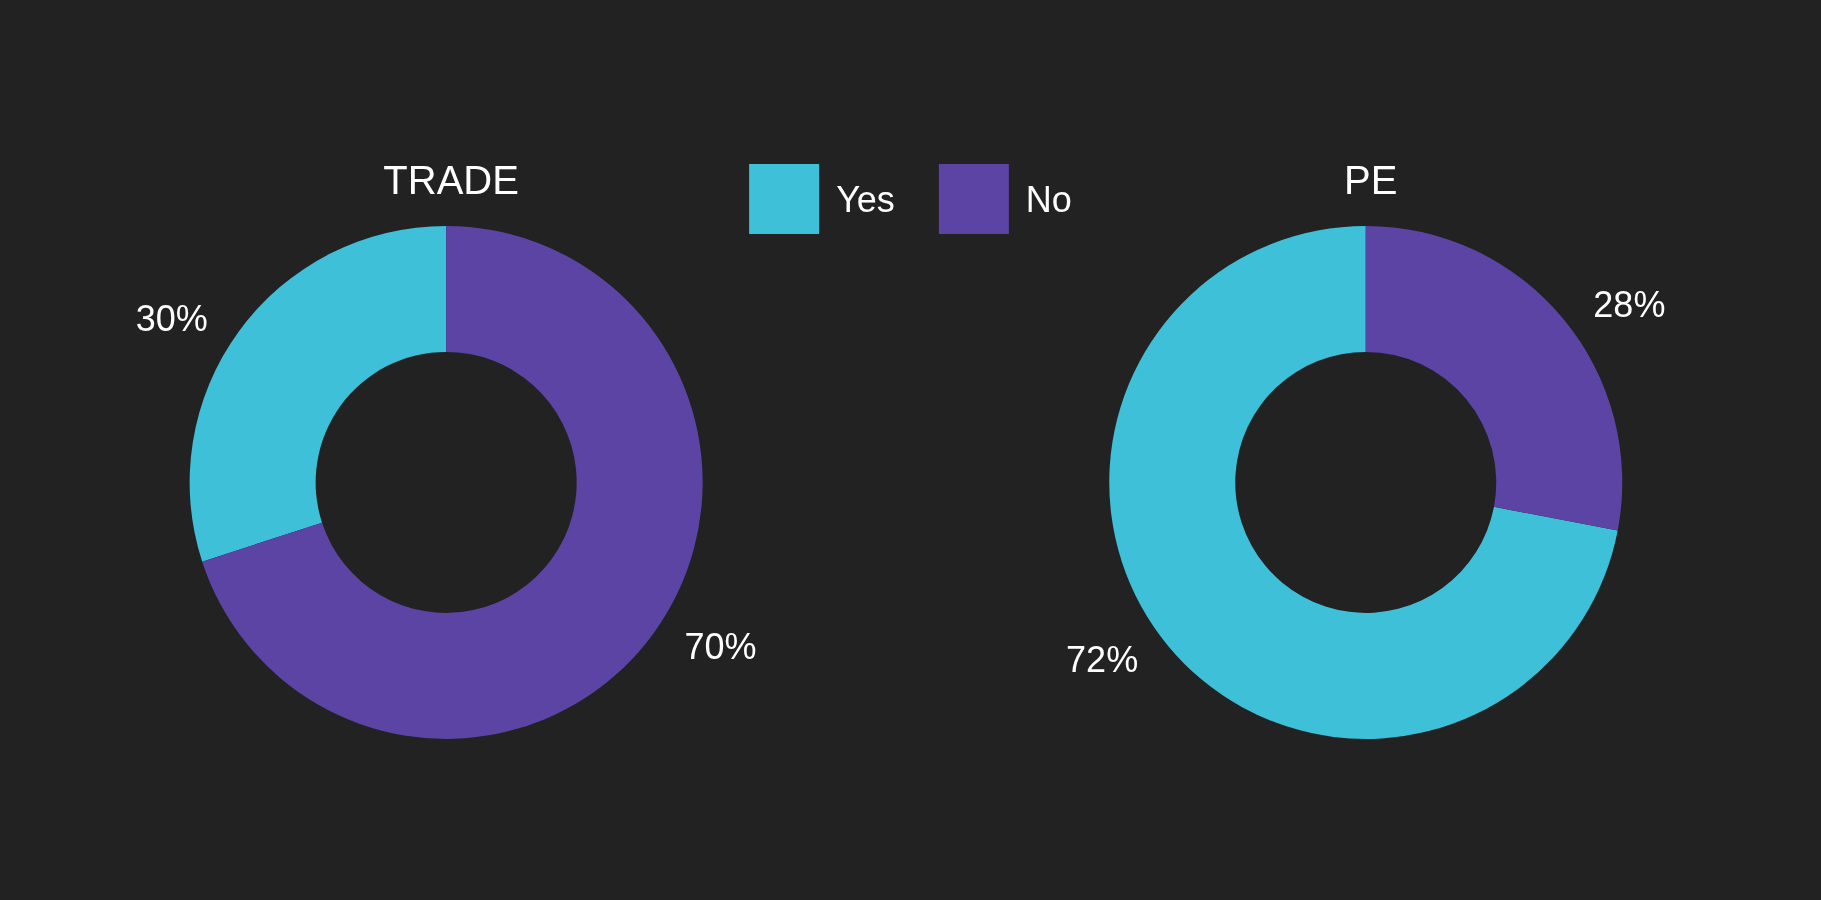 The image size is (1821, 900). I want to click on legend-label: No, so click(1048, 199).